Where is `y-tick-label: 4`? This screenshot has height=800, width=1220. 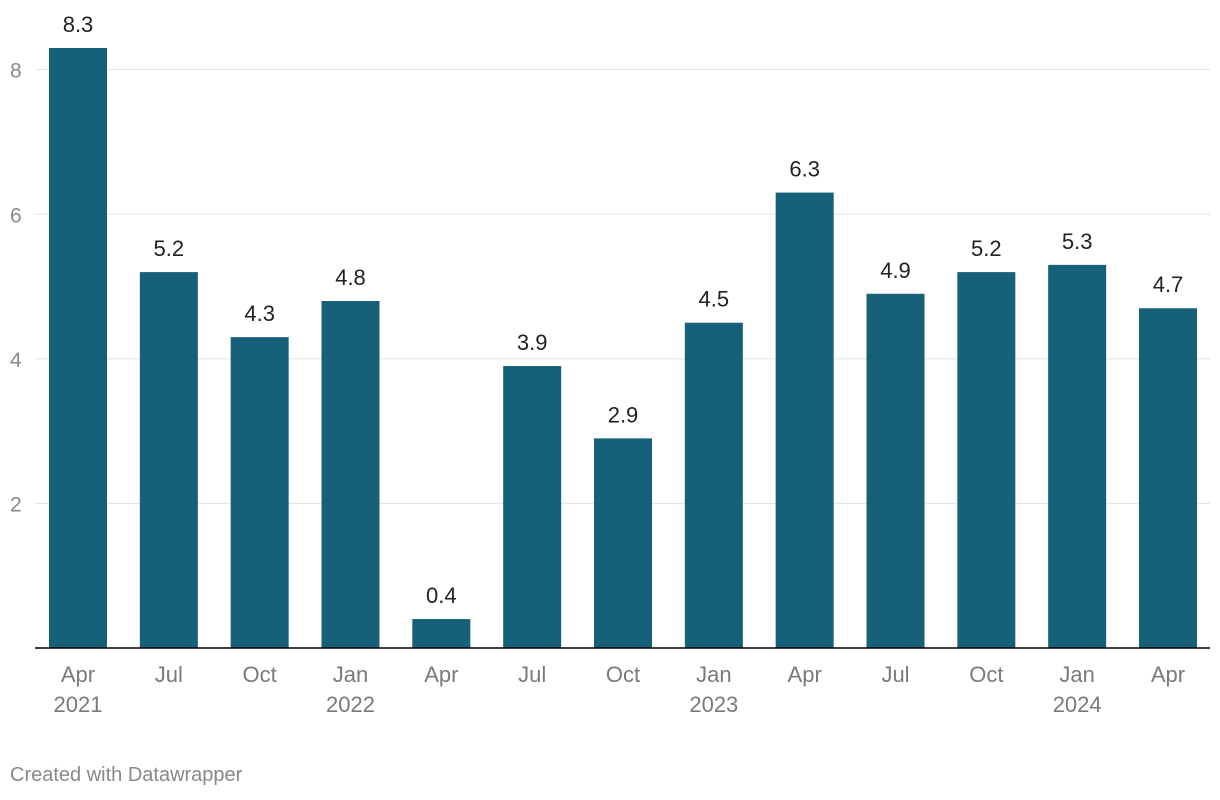 y-tick-label: 4 is located at coordinates (16, 360).